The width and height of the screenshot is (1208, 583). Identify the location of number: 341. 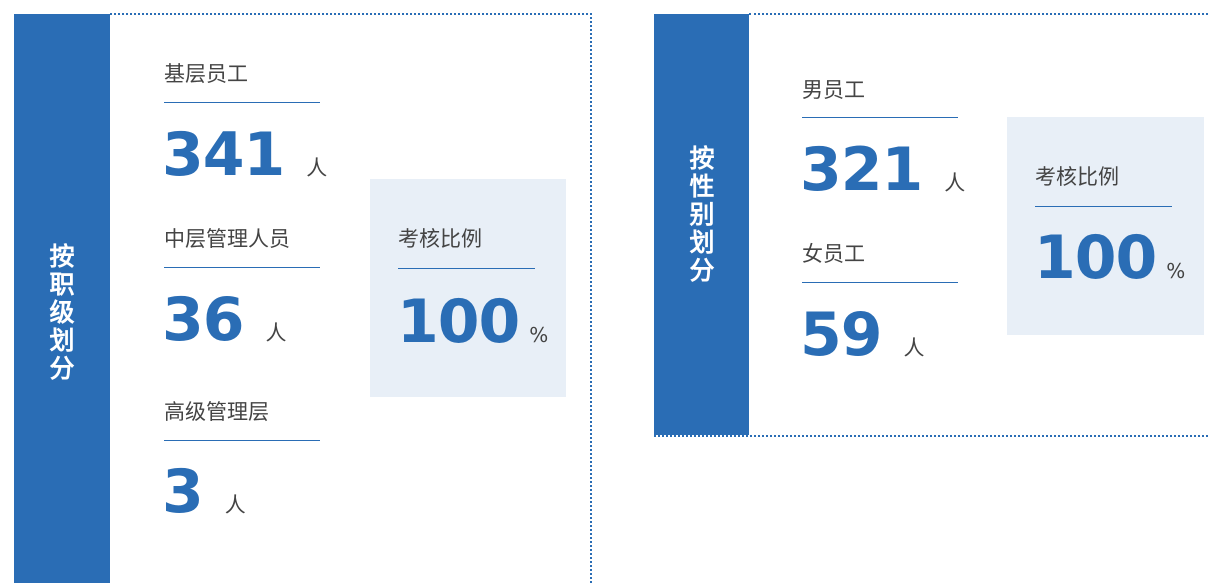
(223, 155).